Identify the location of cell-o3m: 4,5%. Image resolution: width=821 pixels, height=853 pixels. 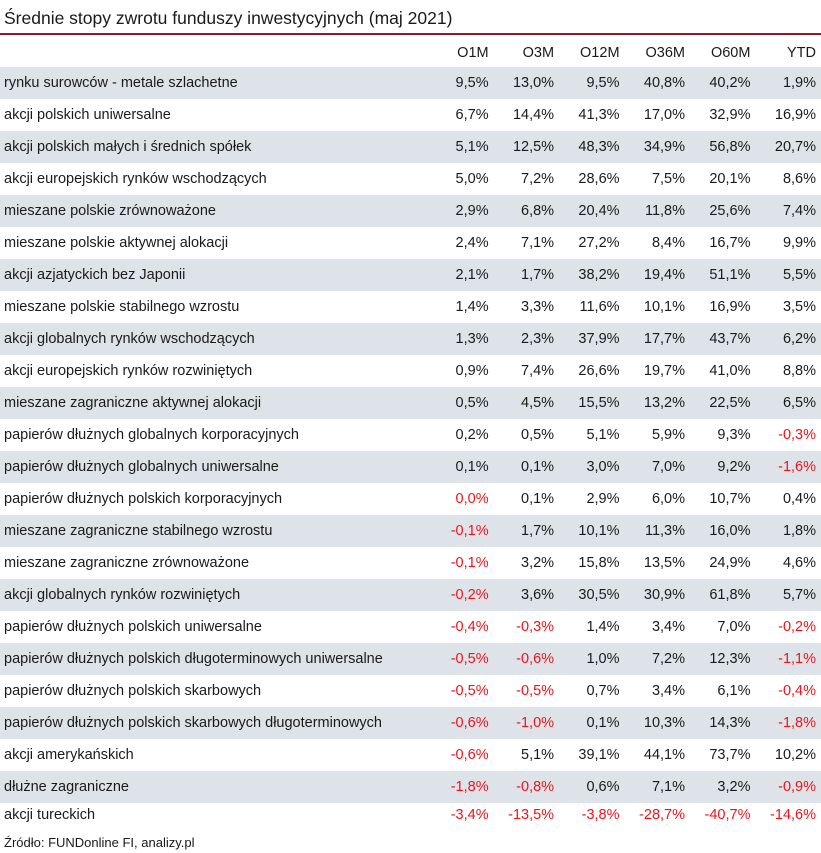
(526, 403).